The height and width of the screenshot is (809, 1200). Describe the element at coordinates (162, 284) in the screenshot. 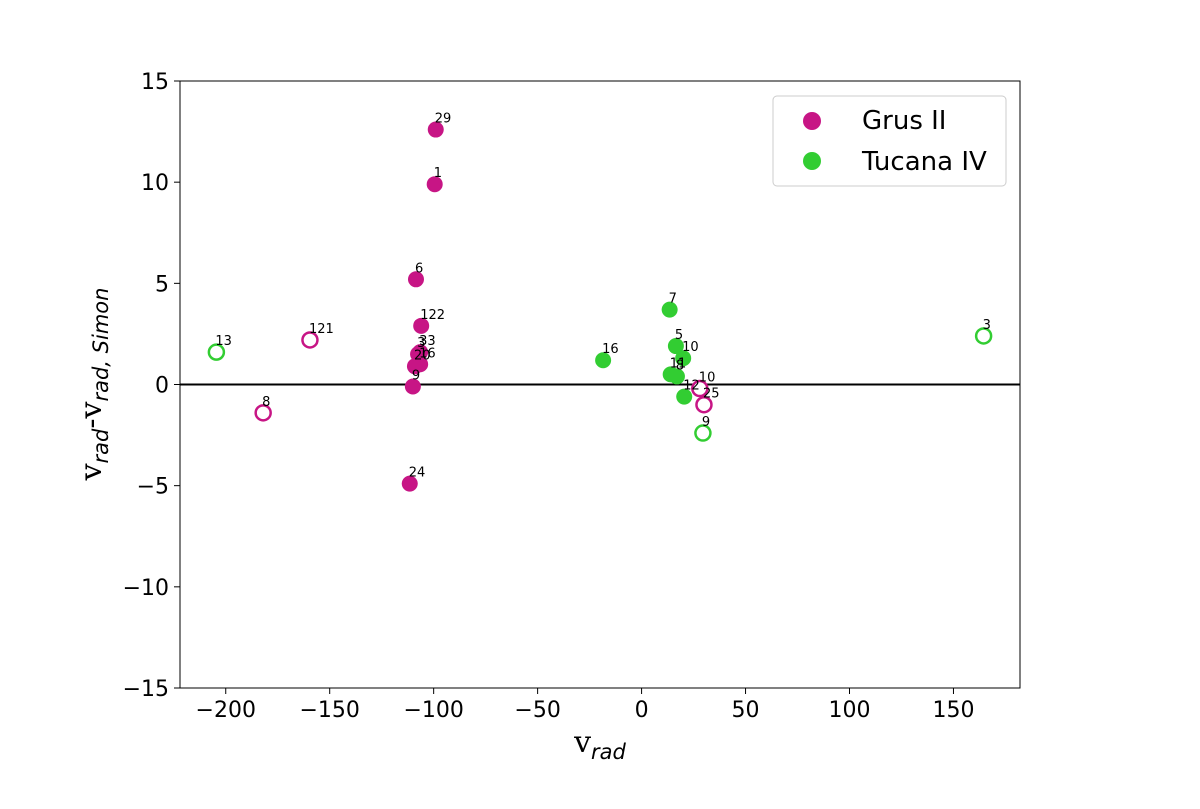

I see `y-tick-label: 5` at that location.